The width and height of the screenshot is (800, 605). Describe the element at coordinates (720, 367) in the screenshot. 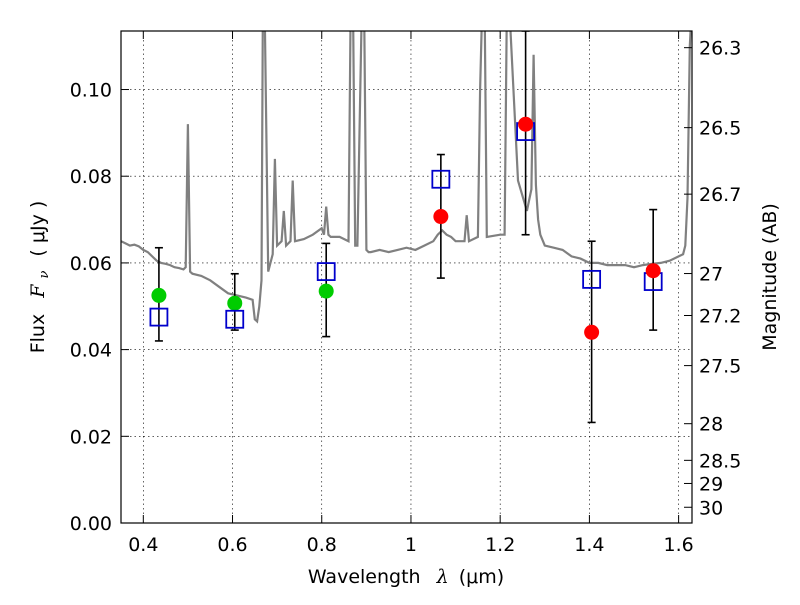

I see `y2-tick-label: 27.5` at that location.